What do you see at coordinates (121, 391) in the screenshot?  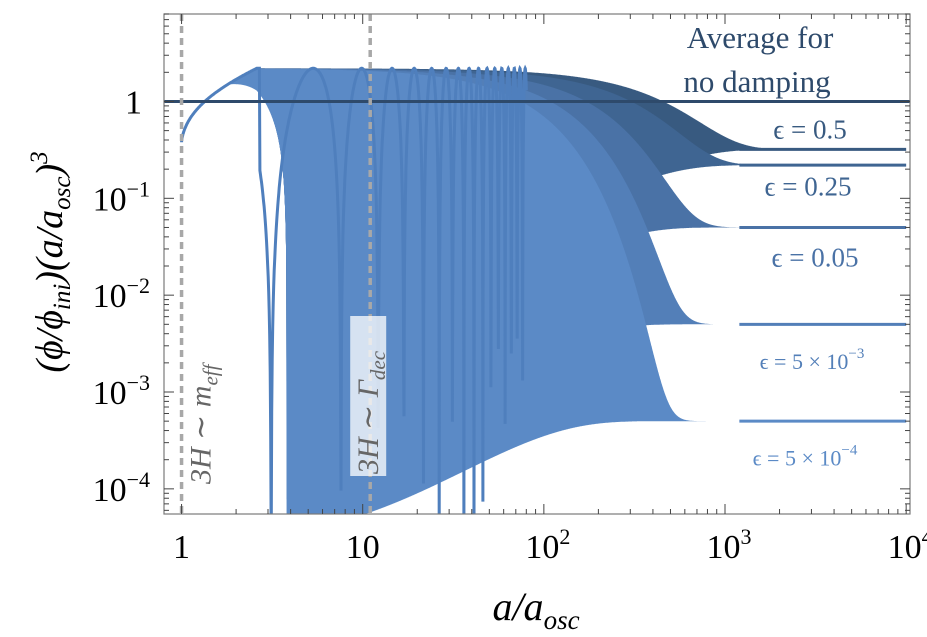 I see `y-tick-label-3: 10⁻³` at bounding box center [121, 391].